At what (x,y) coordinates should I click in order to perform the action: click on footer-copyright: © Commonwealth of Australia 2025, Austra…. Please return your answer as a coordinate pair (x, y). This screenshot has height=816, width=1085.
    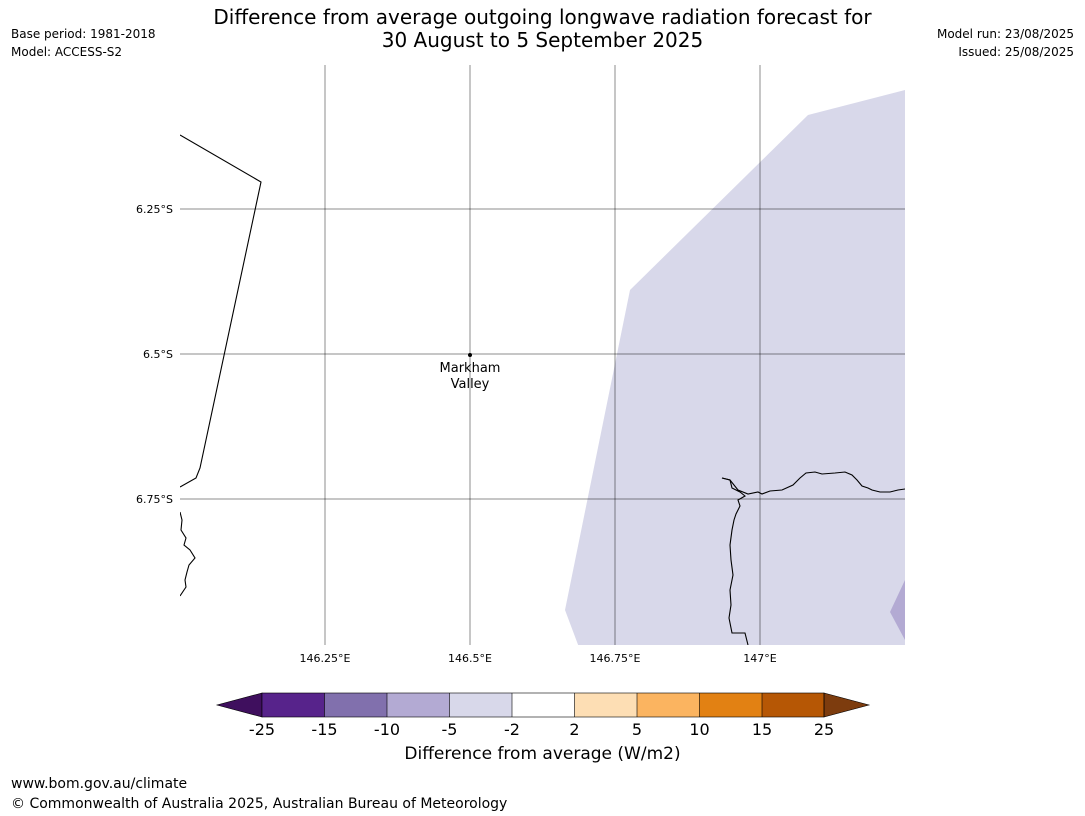
    Looking at the image, I should click on (259, 804).